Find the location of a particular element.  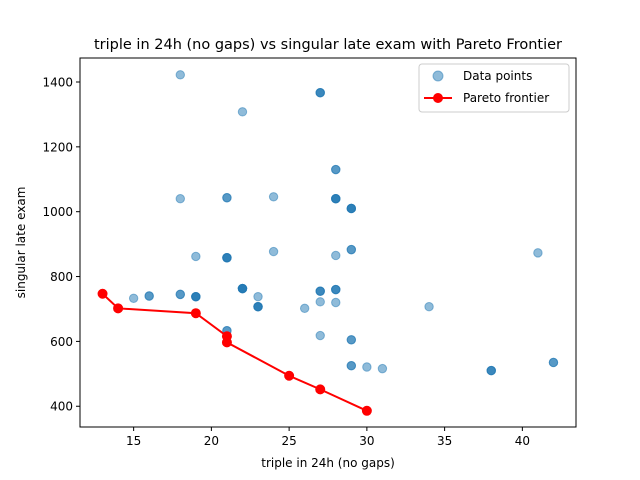

legend: Data points Pareto frontier is located at coordinates (494, 88).